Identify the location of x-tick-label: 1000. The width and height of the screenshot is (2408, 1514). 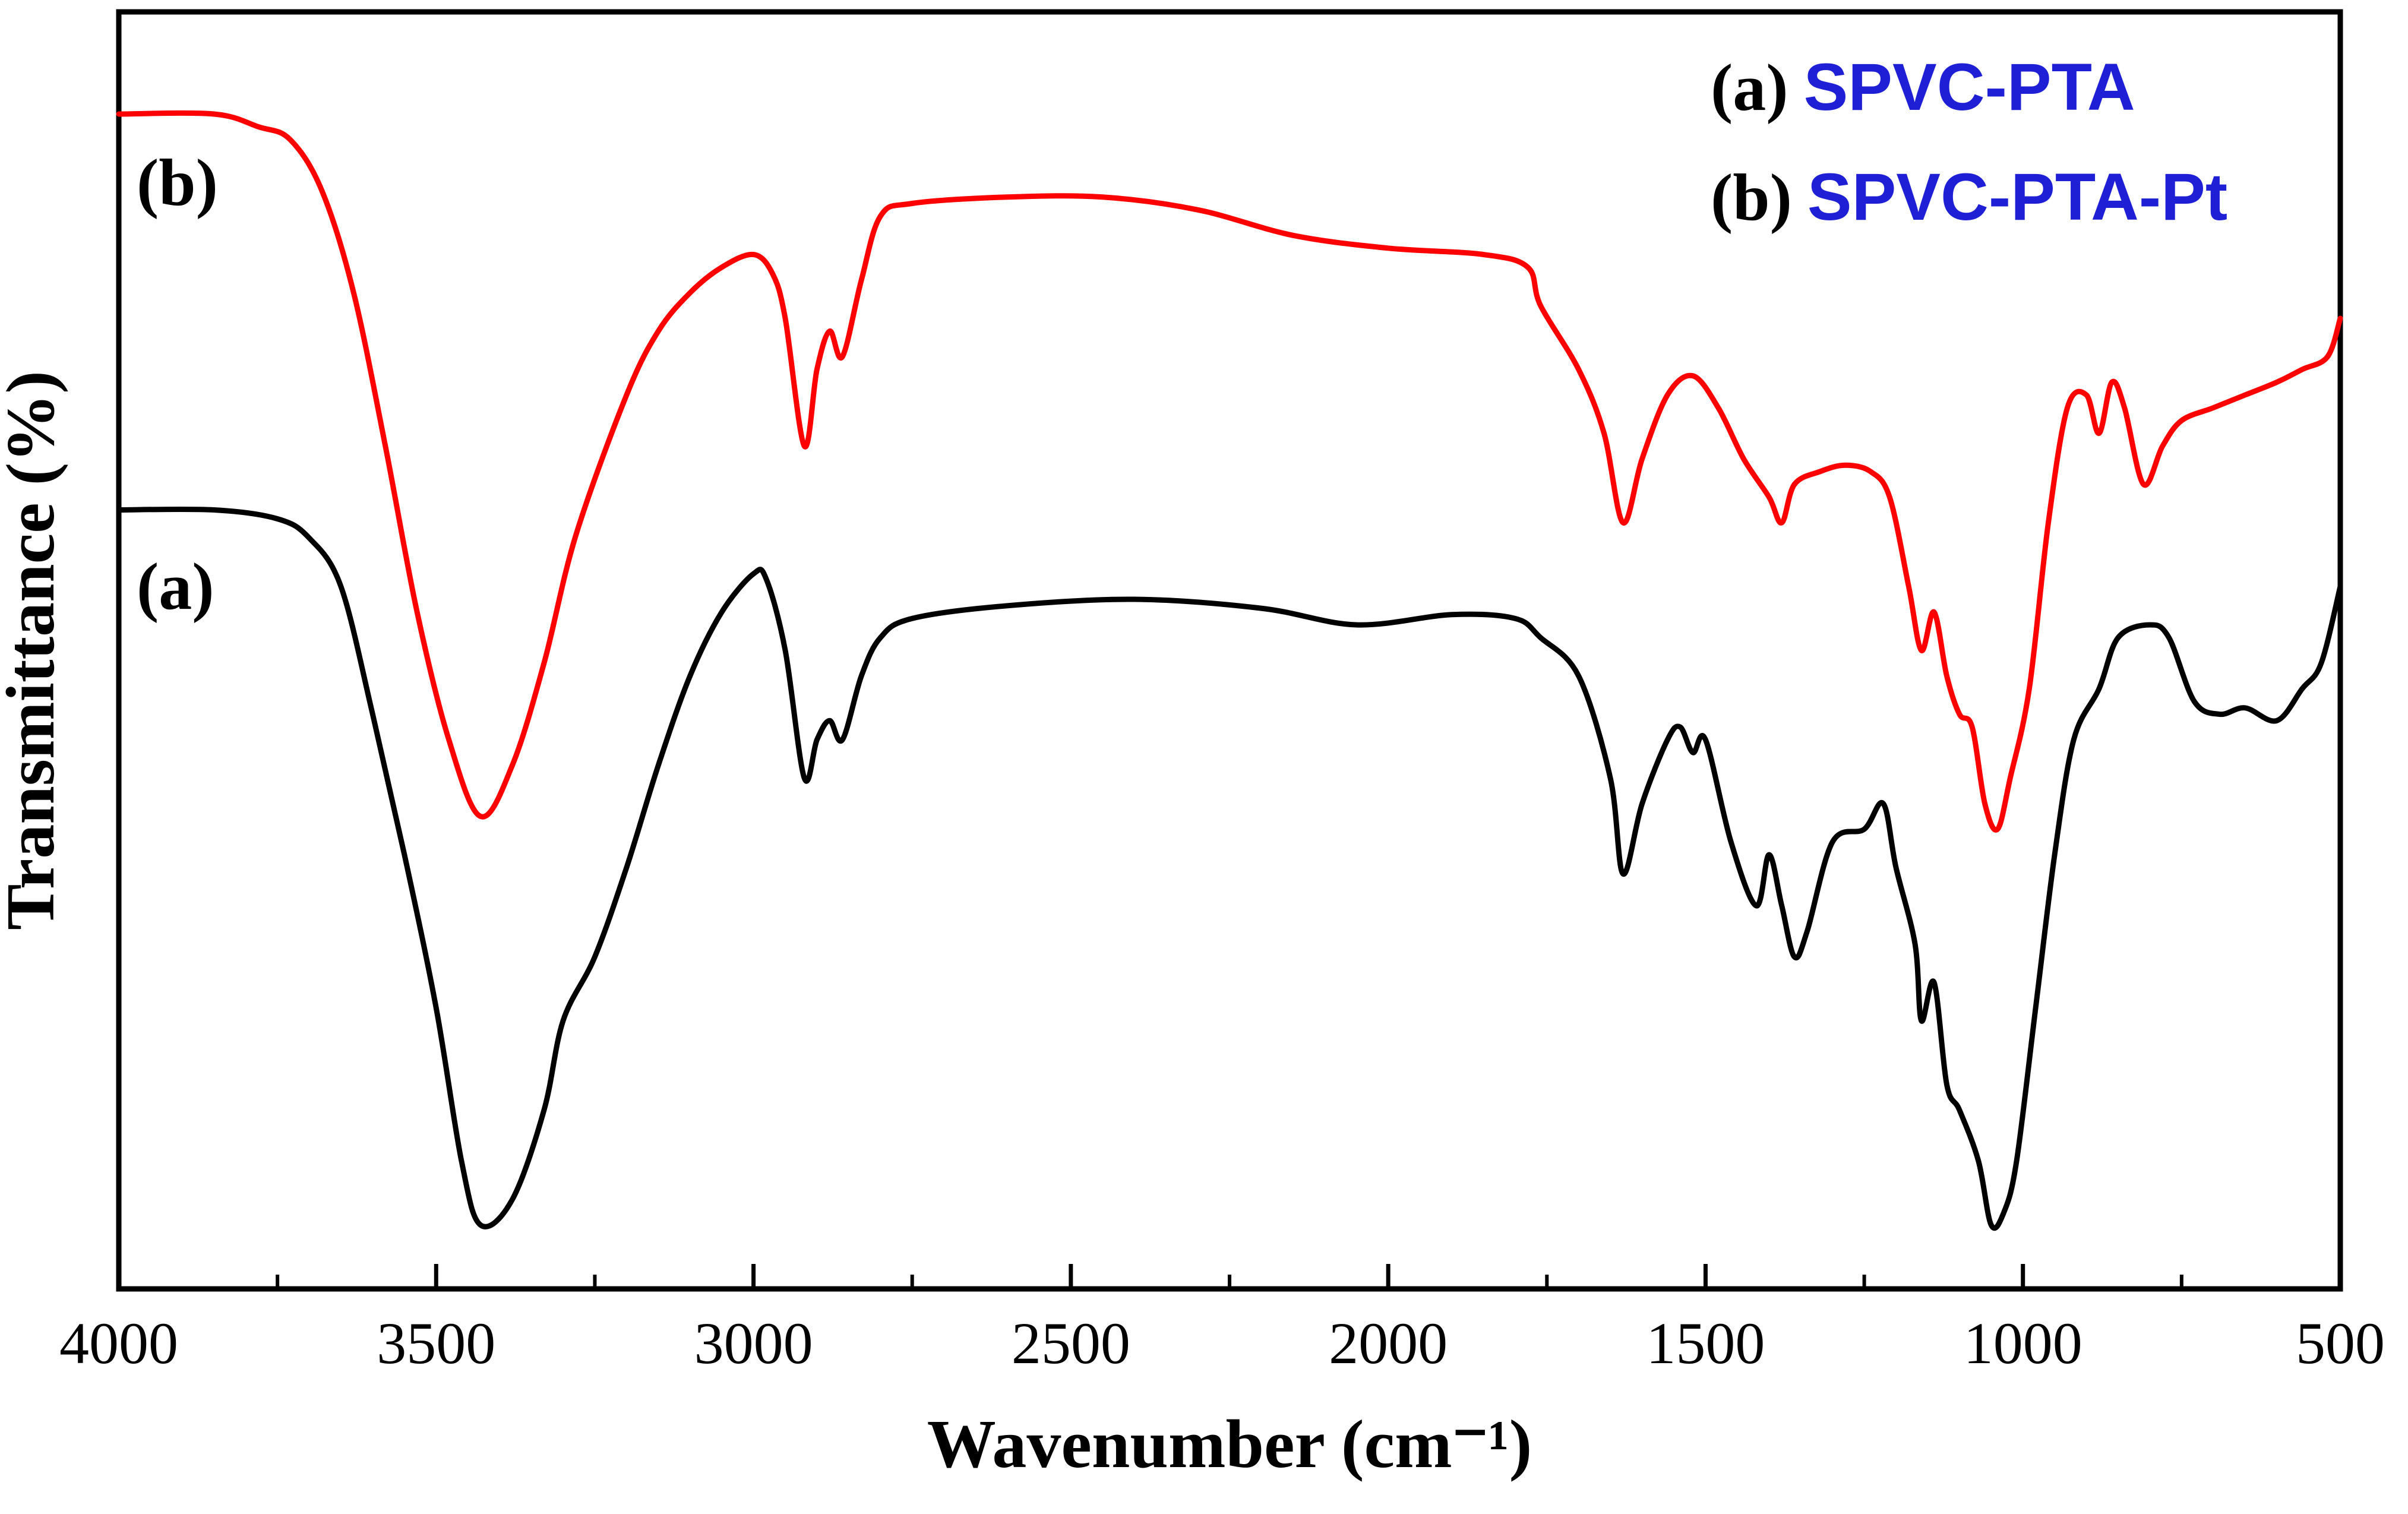
(2023, 1343).